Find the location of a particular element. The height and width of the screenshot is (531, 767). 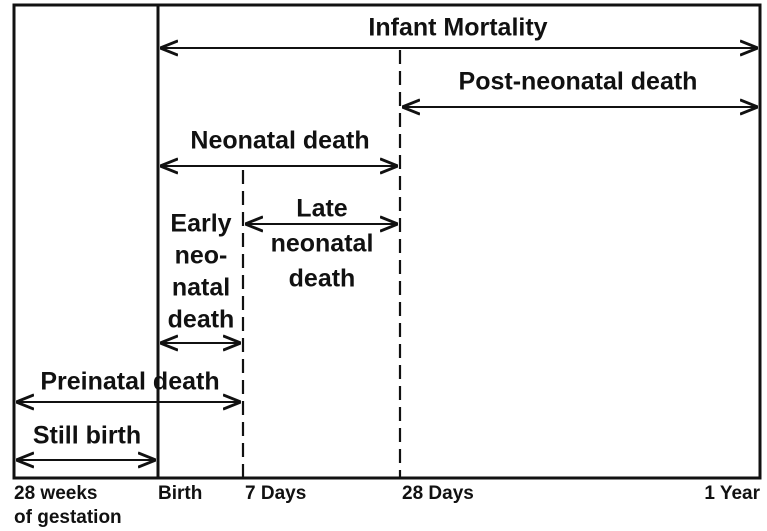

timeline-label: 28 Days is located at coordinates (438, 493).